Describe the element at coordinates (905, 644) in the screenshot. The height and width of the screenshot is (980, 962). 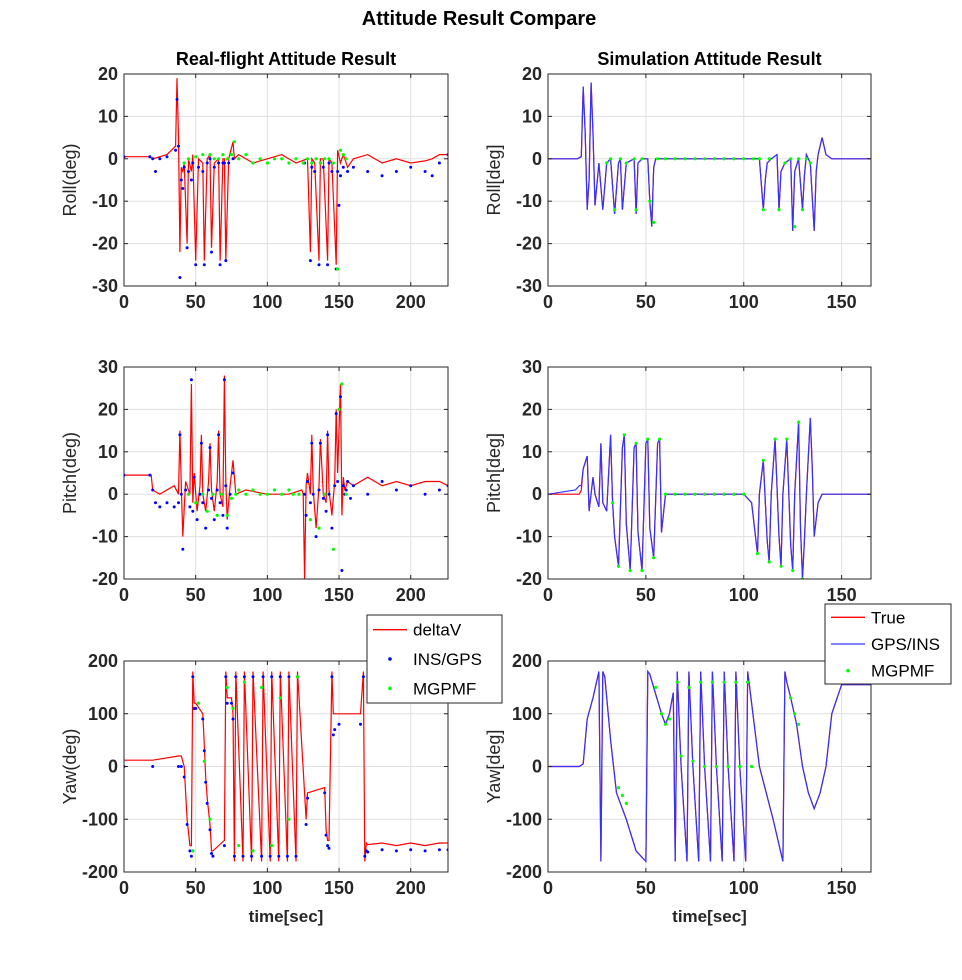
I see `legend-entry-gps-ins-label: GPS/INS` at that location.